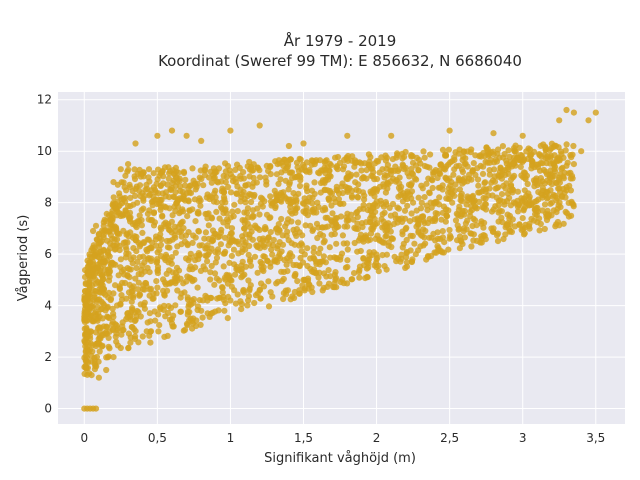 Image resolution: width=640 pixels, height=480 pixels. What do you see at coordinates (231, 438) in the screenshot?
I see `x-tick-label: 1` at bounding box center [231, 438].